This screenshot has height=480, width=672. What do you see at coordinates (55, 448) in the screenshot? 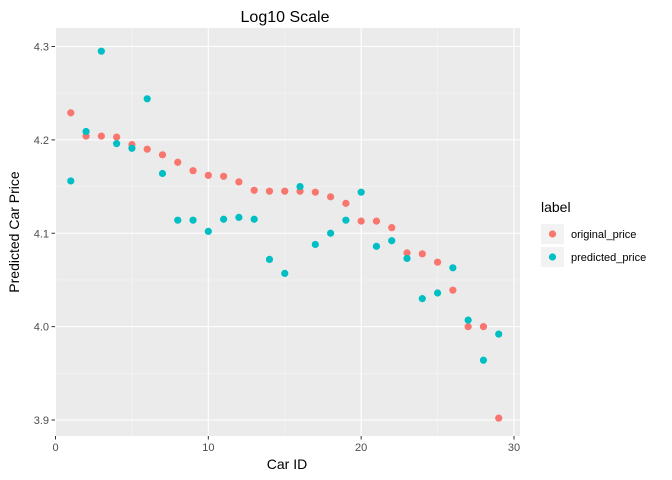
I see `x-tick-label: 0` at bounding box center [55, 448].